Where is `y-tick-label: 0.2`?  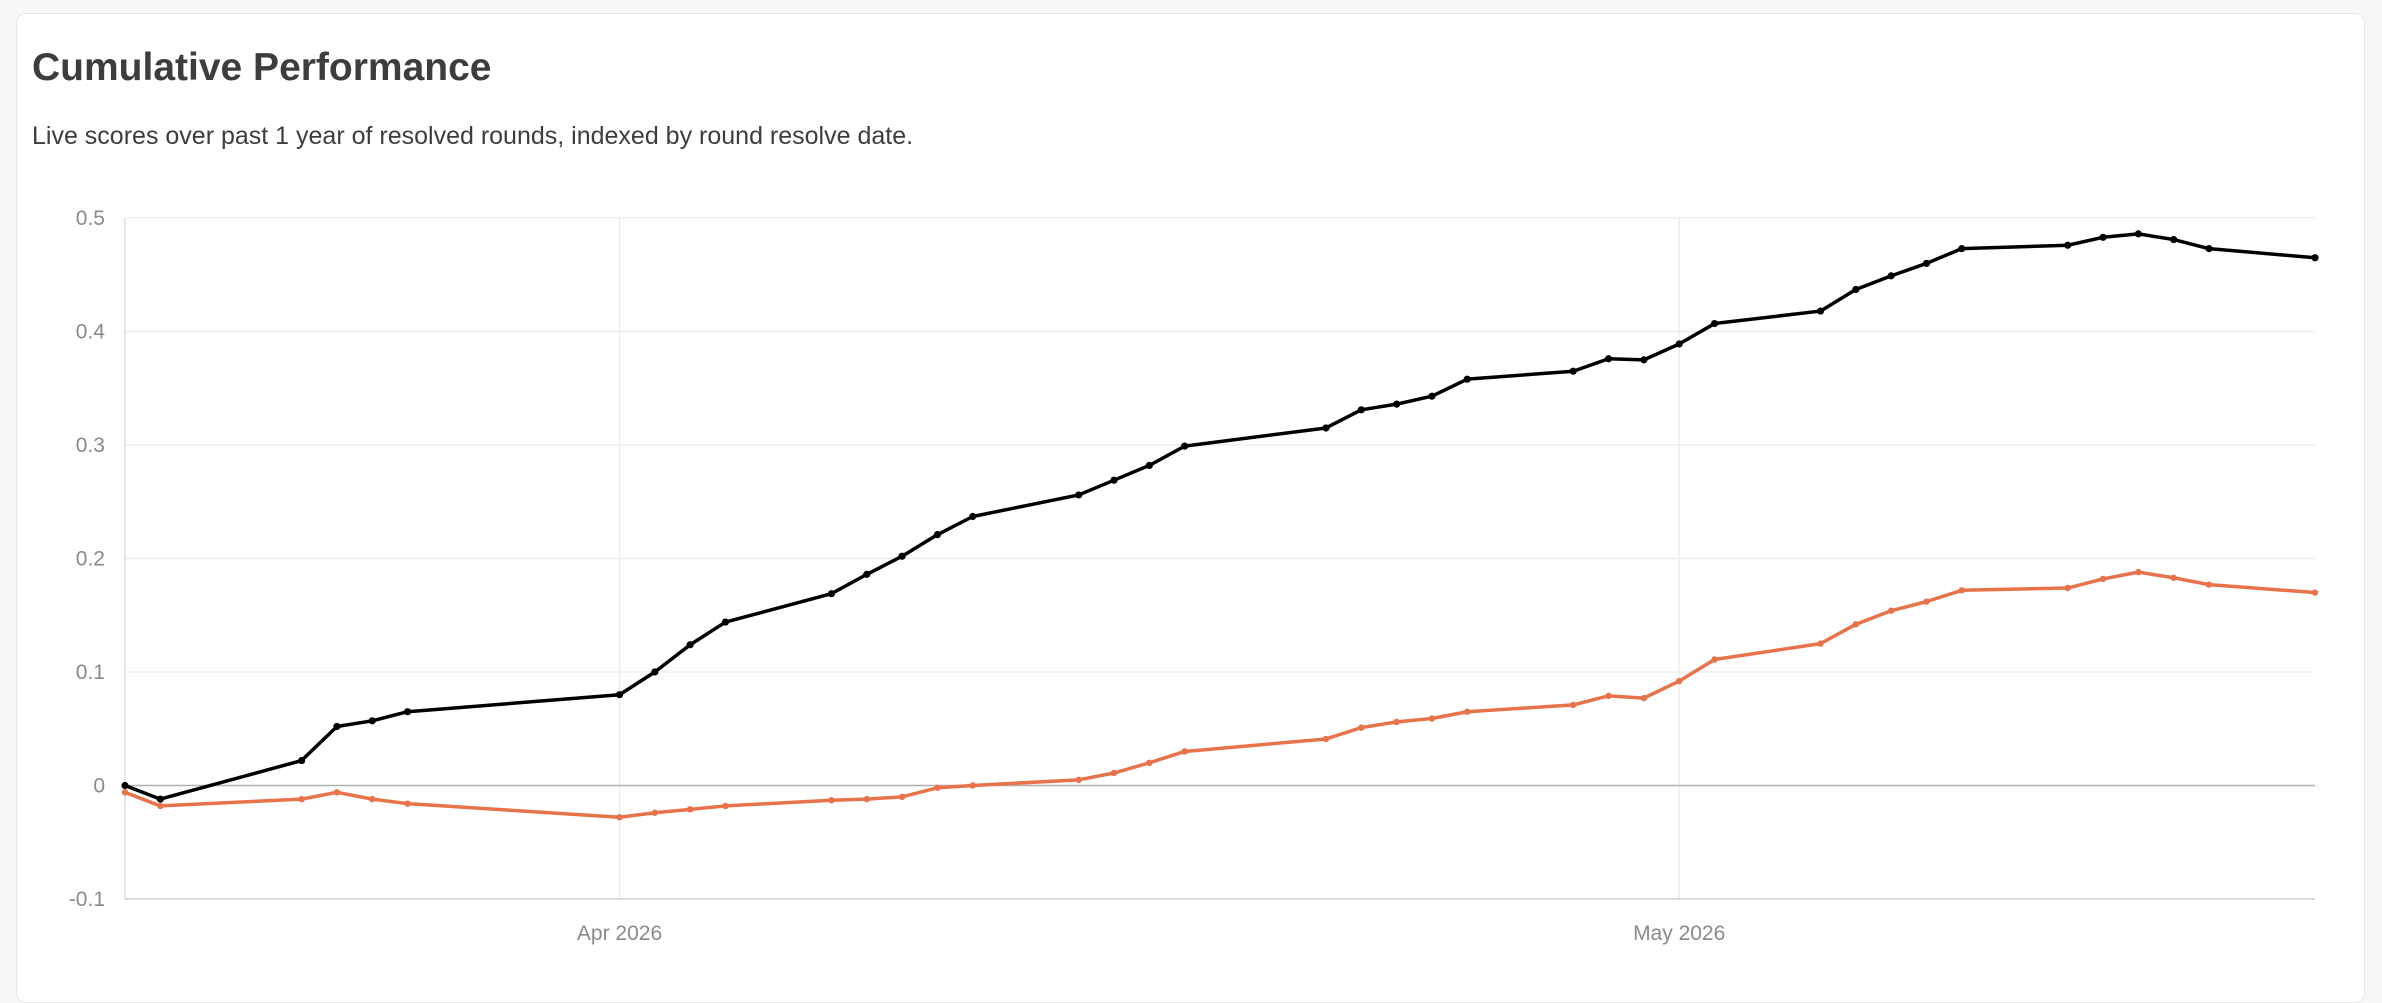
y-tick-label: 0.2 is located at coordinates (90, 559).